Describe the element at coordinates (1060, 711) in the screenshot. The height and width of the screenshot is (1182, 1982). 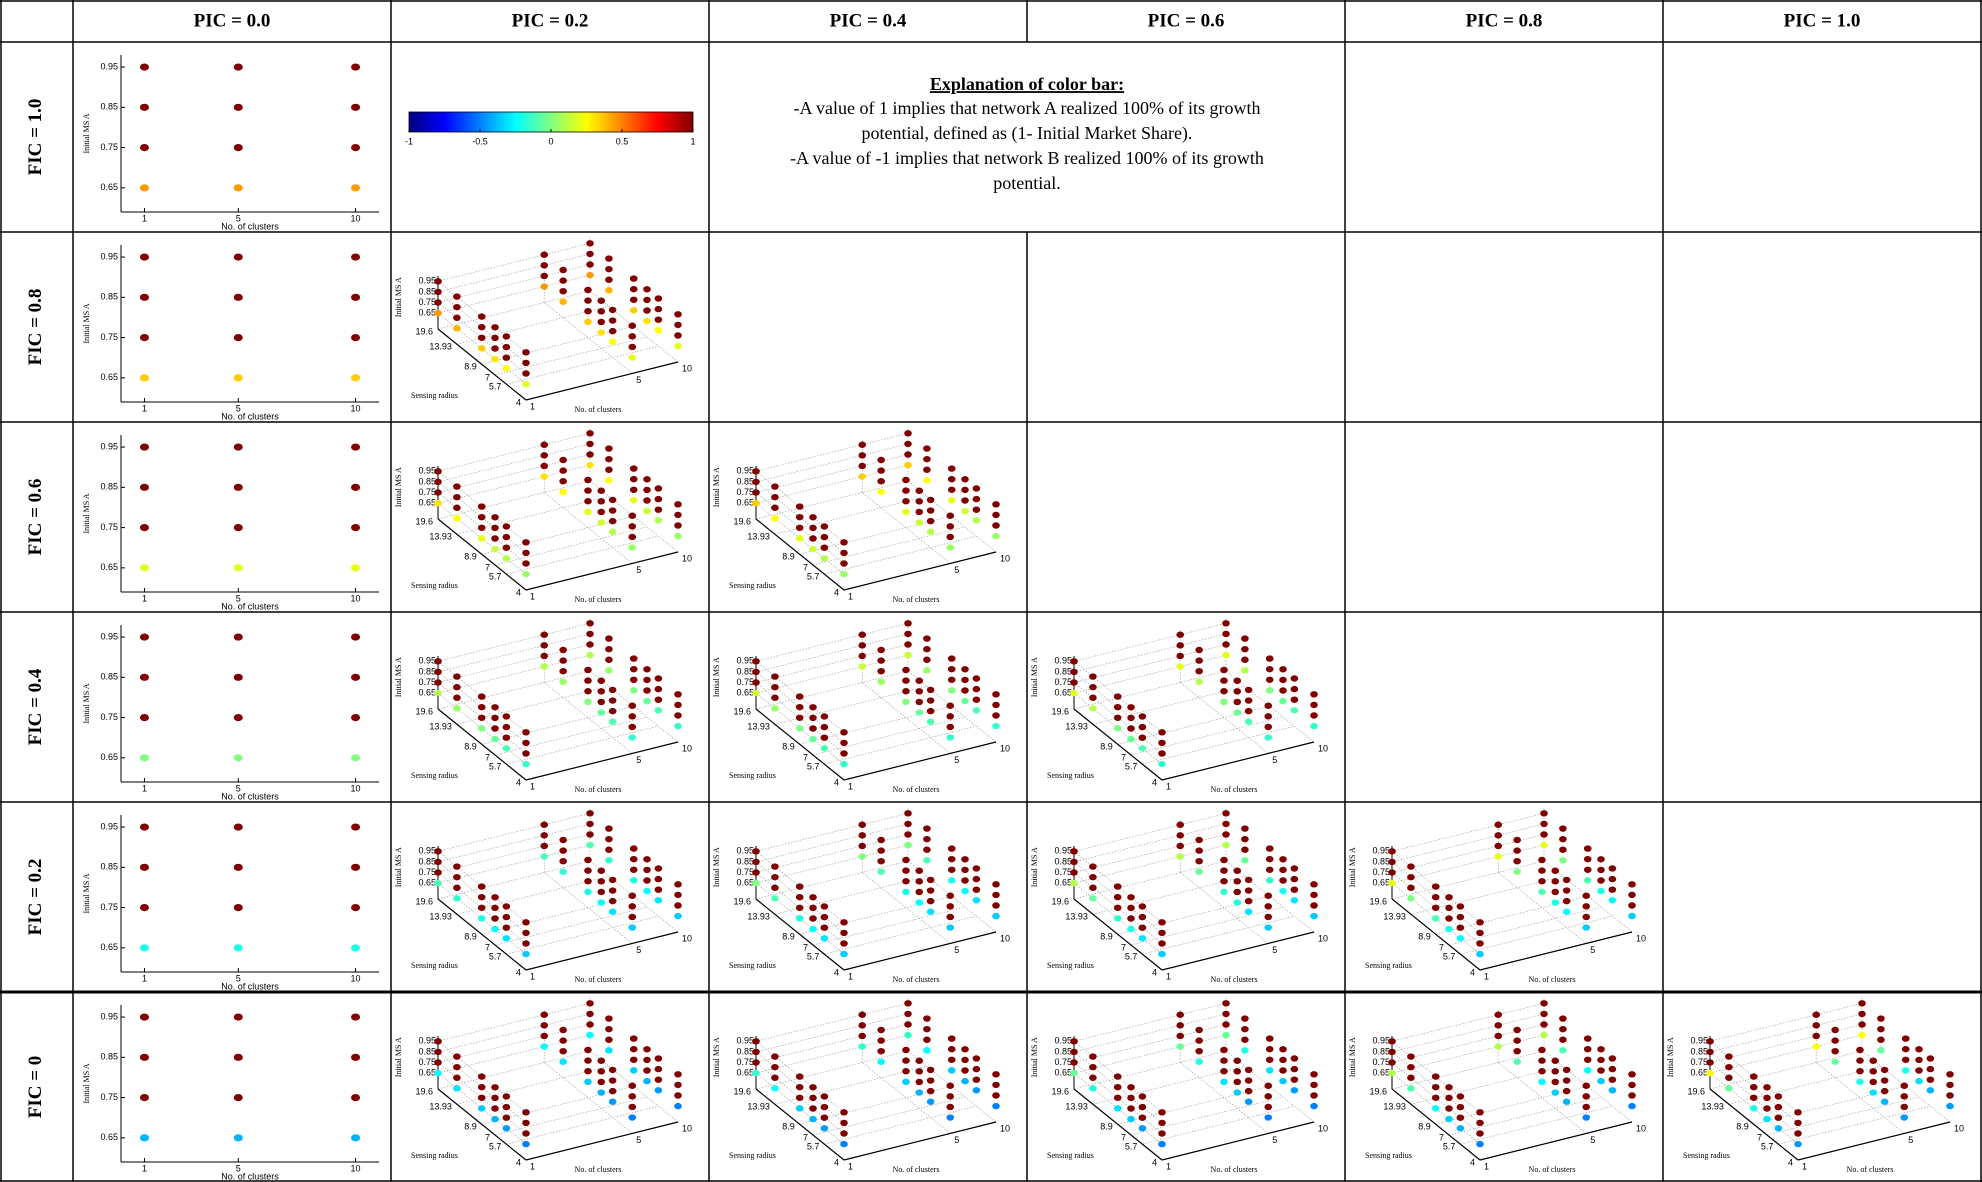
I see `y-tick-label: 19.6` at that location.